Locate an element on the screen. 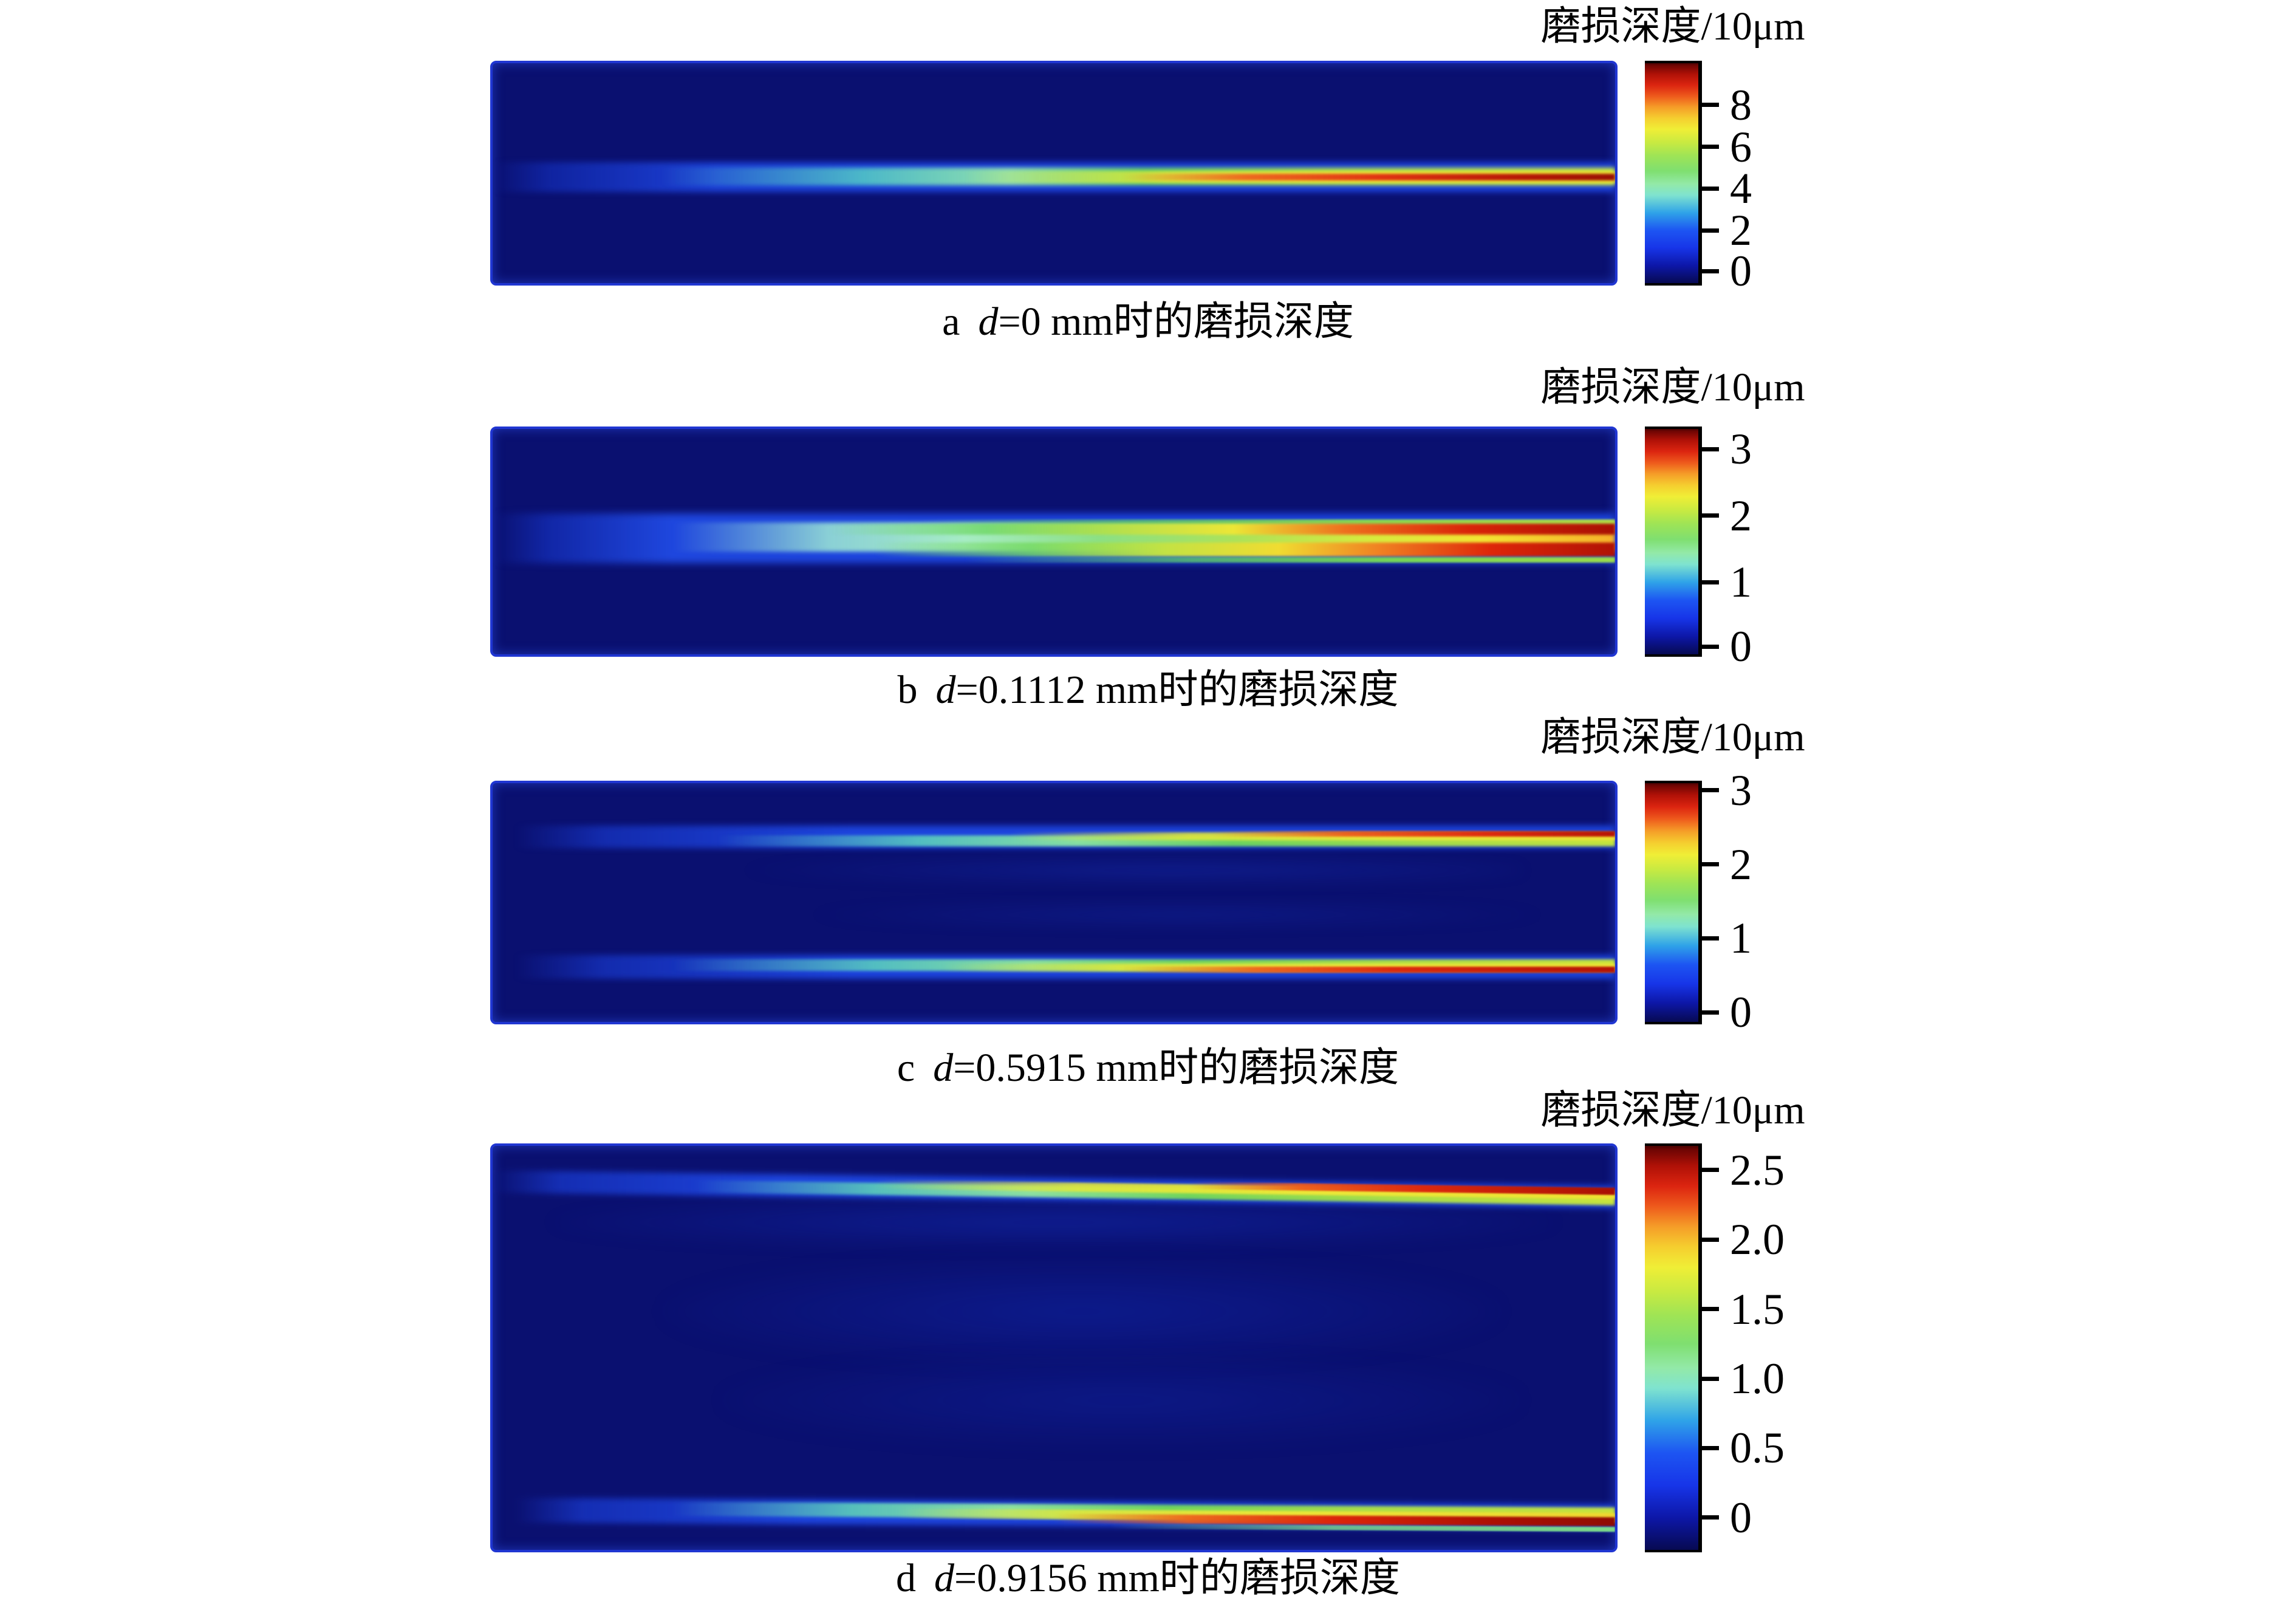  colorbar-tick: 1.0 is located at coordinates (1741, 1378).